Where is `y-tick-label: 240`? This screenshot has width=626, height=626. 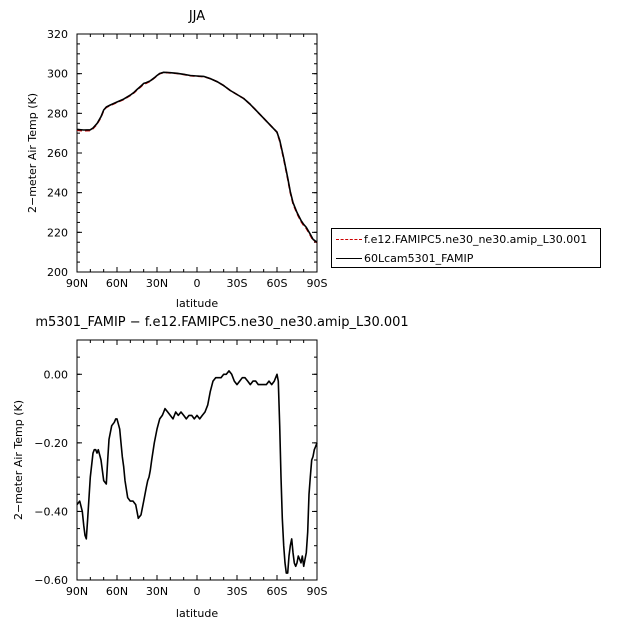 y-tick-label: 240 is located at coordinates (57, 193).